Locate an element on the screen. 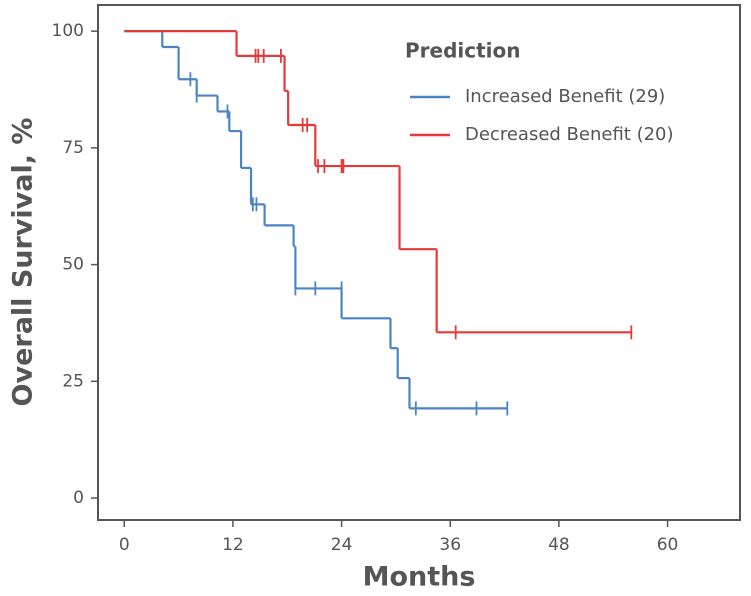 Image resolution: width=751 pixels, height=596 pixels. x-tick-label: 60 is located at coordinates (668, 545).